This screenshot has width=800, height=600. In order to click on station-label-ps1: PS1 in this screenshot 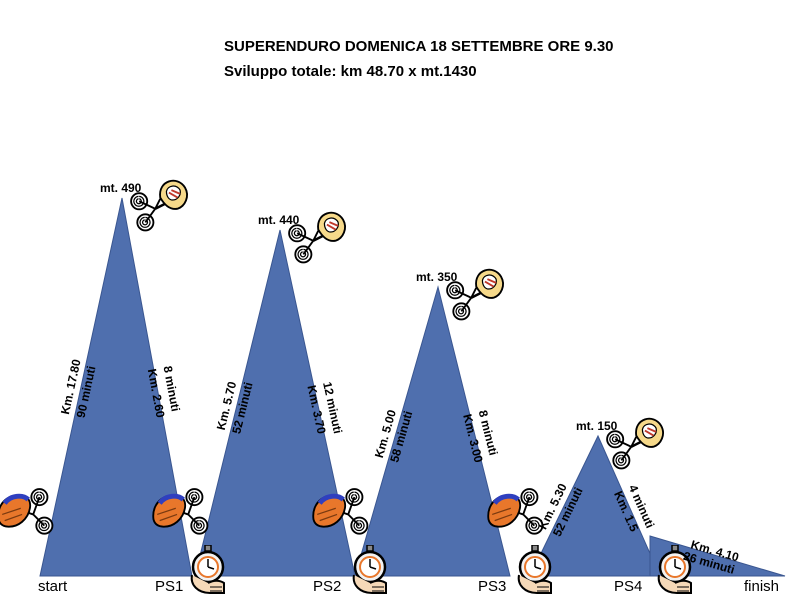, I will do `click(169, 586)`.